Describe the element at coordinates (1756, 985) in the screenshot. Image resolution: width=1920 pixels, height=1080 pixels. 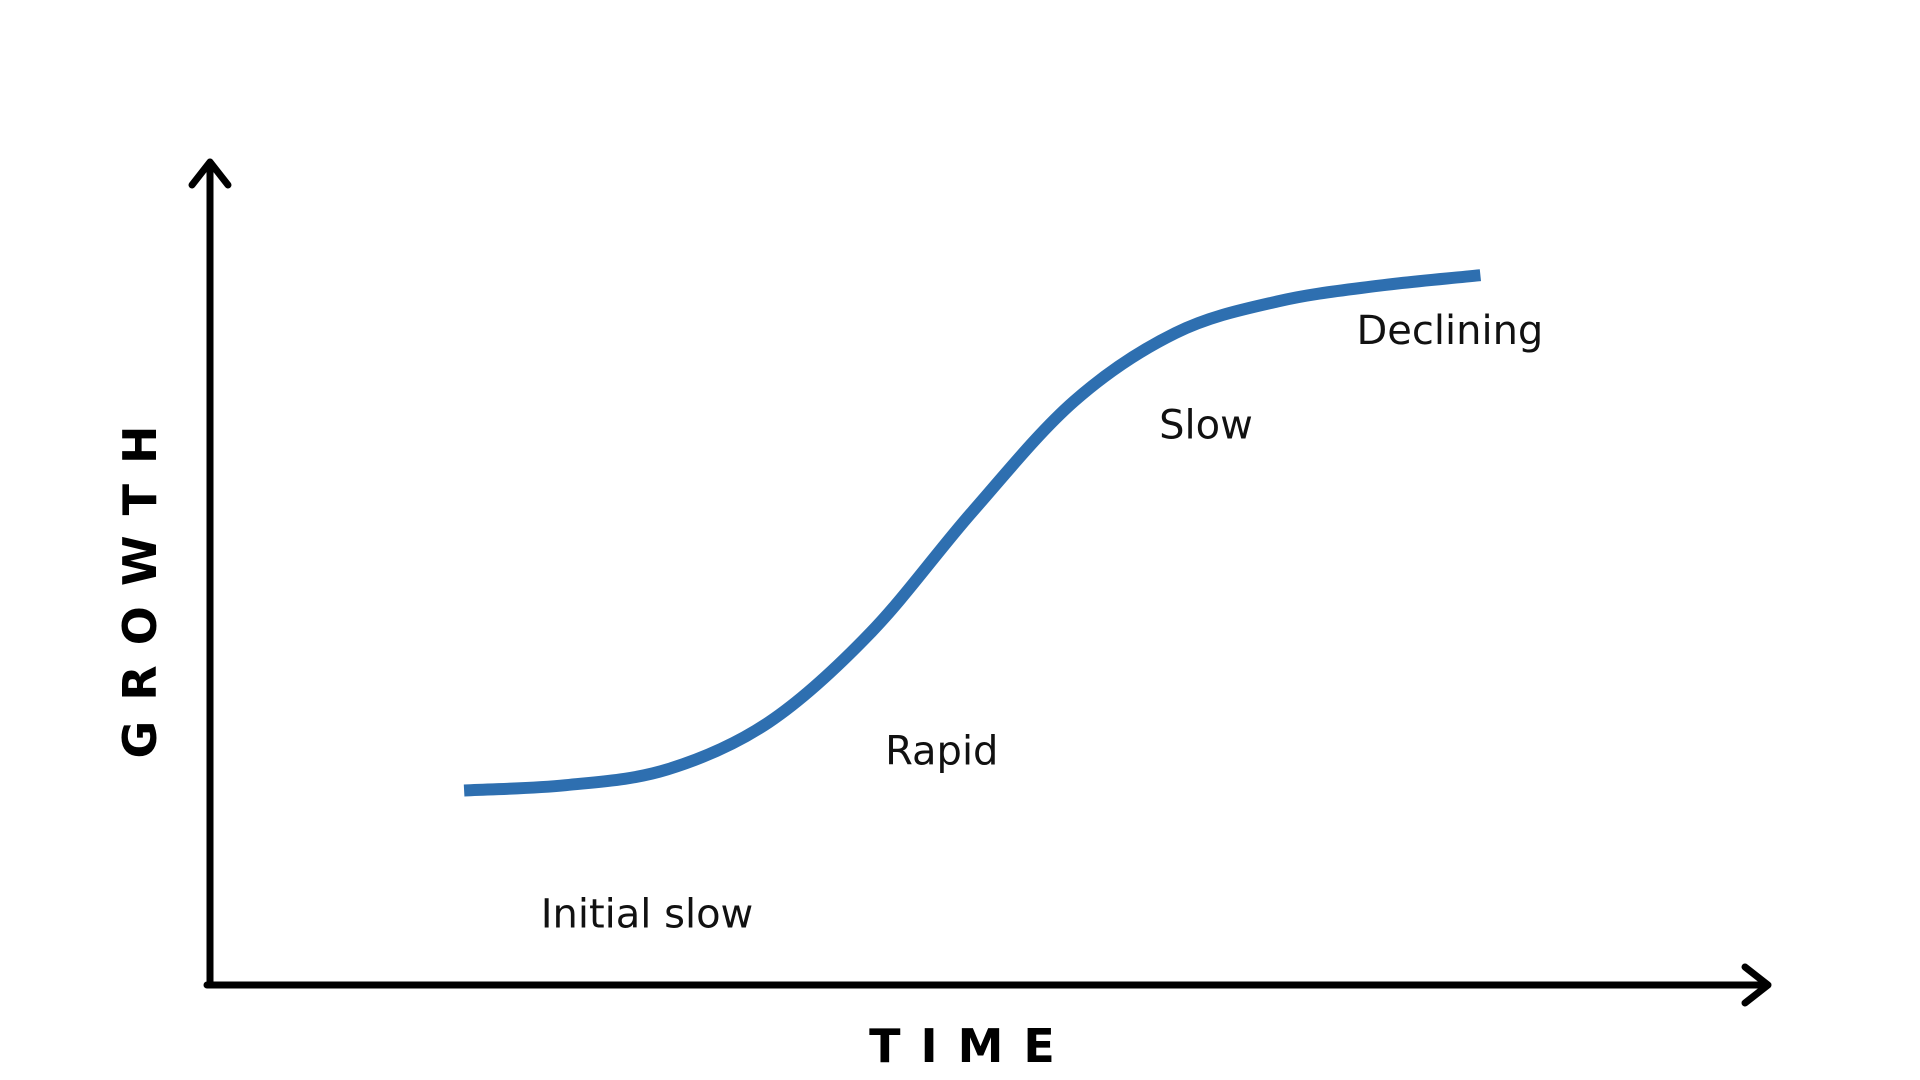
I see `x-axis-arrowhead` at that location.